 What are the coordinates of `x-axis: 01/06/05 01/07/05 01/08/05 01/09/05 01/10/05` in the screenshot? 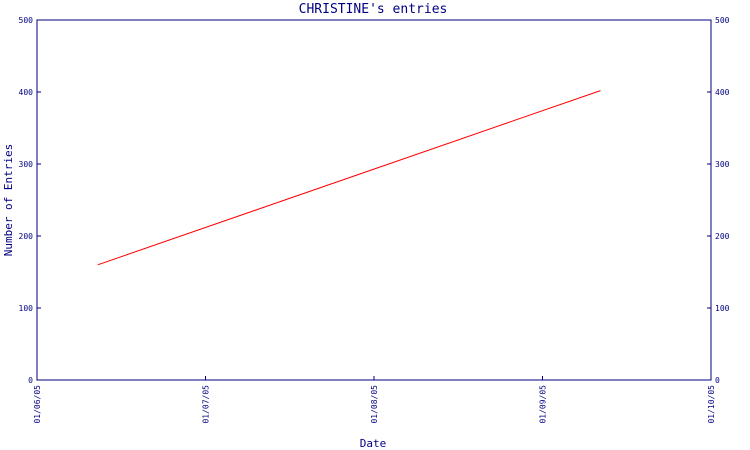 It's located at (374, 400).